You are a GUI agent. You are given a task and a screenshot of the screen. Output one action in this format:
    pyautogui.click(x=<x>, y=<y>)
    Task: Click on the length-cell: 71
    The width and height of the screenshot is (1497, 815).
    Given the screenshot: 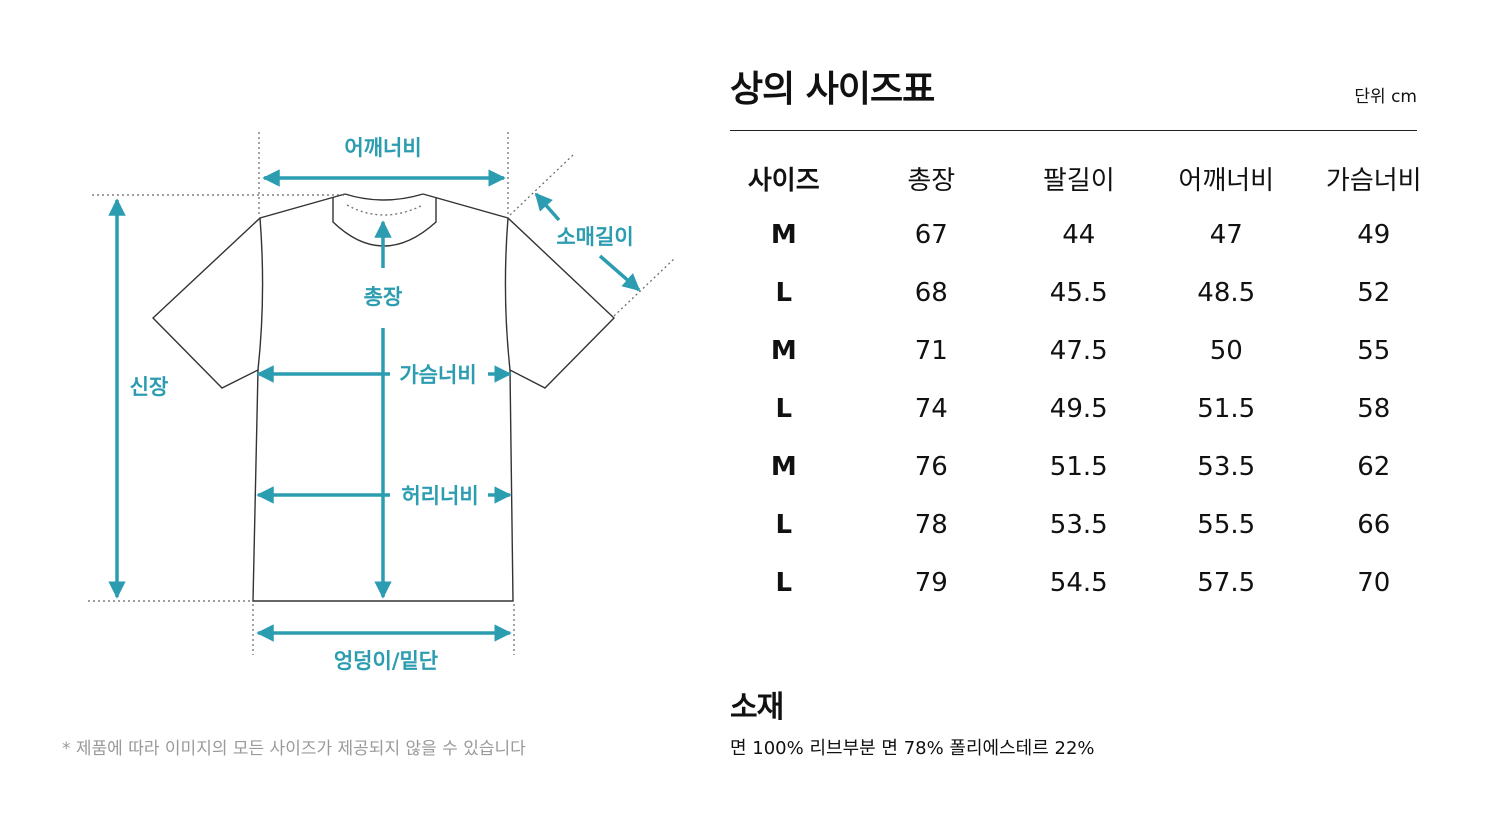 What is the action you would take?
    pyautogui.click(x=931, y=351)
    